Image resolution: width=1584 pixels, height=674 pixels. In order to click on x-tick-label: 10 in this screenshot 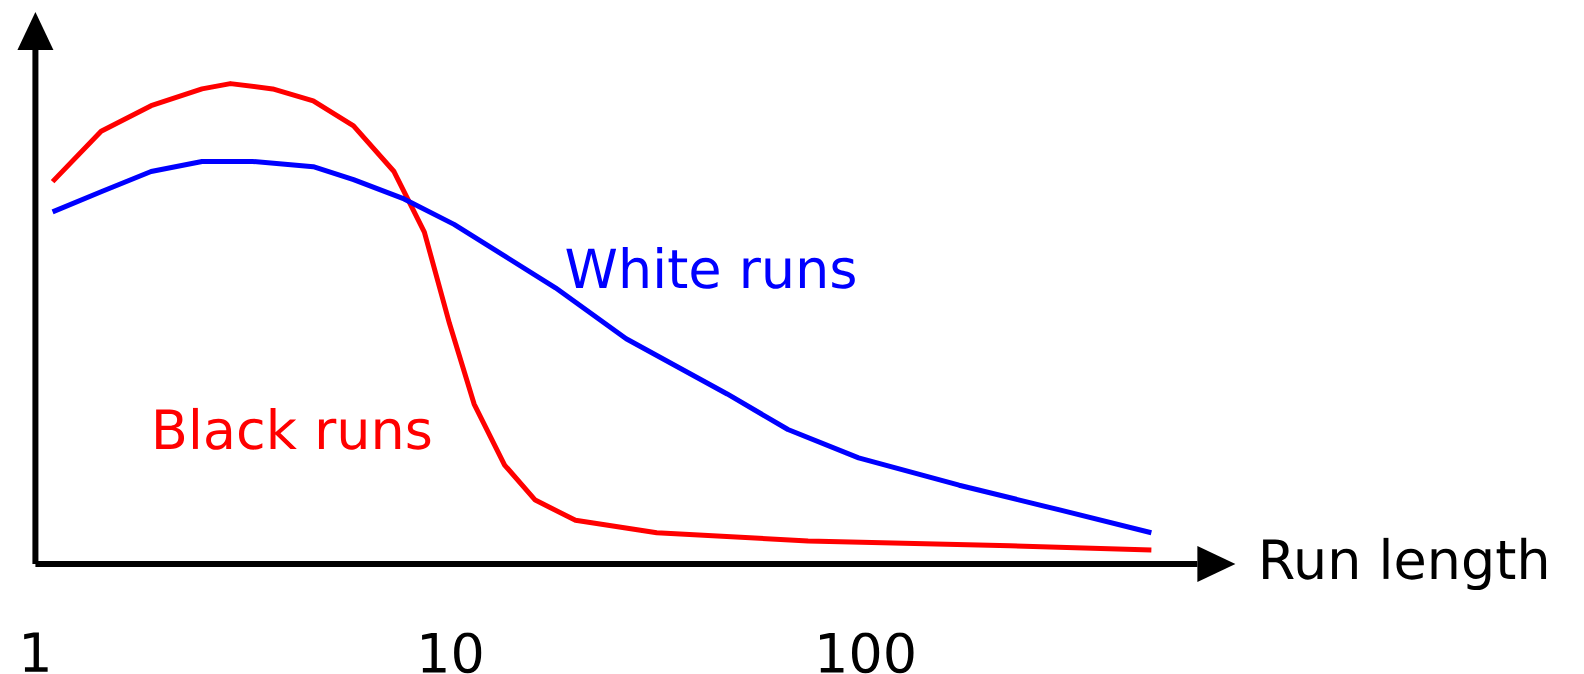, I will do `click(452, 653)`.